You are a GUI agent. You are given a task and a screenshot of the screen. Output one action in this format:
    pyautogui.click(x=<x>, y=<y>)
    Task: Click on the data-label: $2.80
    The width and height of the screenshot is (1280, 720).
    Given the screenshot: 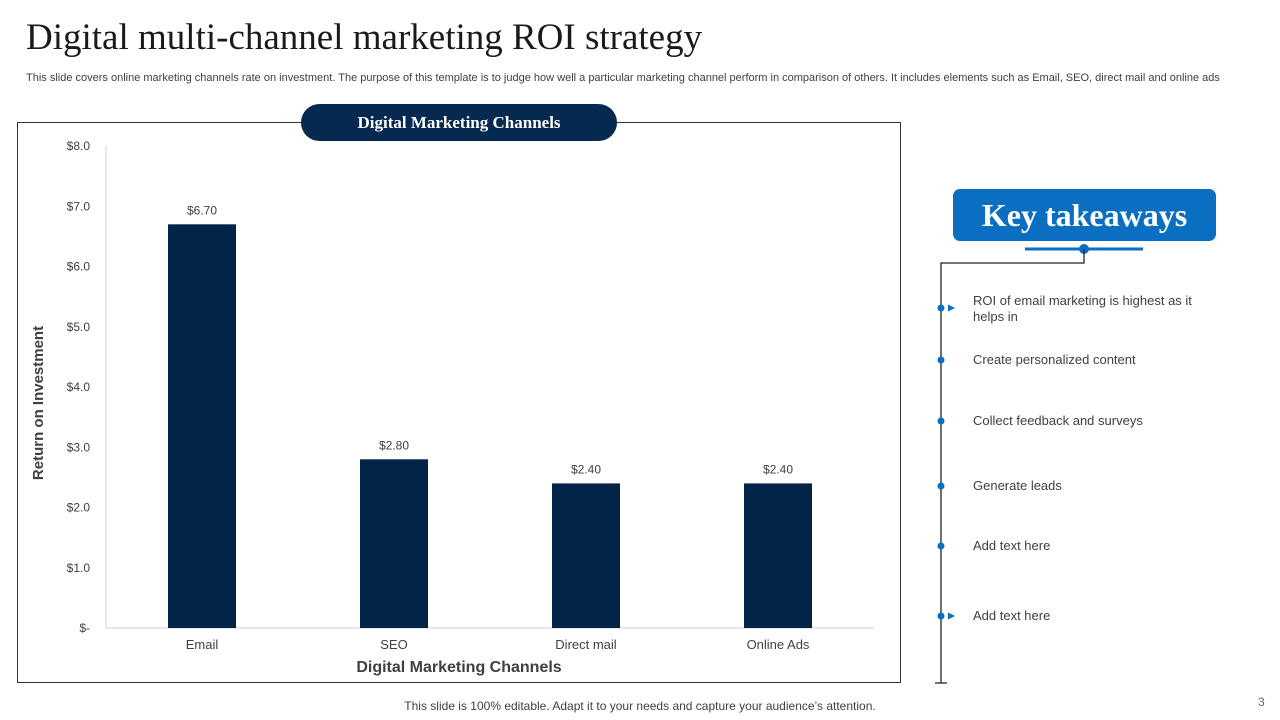 What is the action you would take?
    pyautogui.click(x=394, y=445)
    